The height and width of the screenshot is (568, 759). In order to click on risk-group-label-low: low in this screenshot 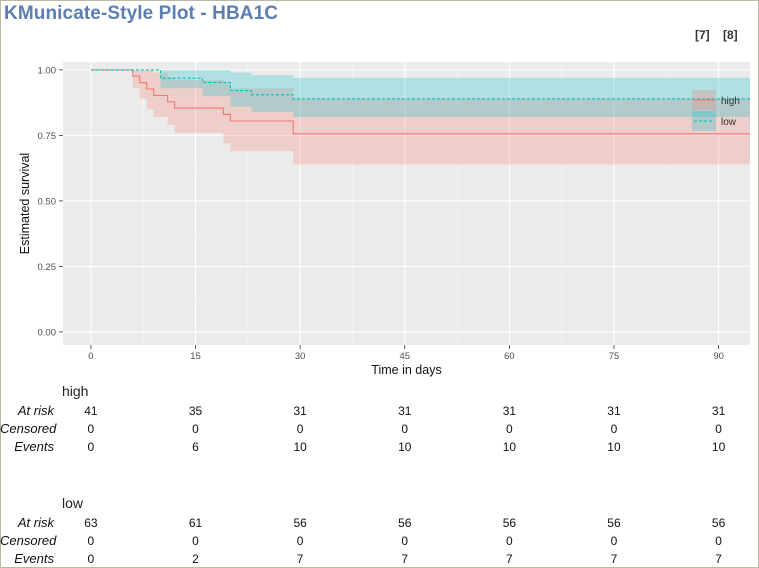, I will do `click(73, 503)`.